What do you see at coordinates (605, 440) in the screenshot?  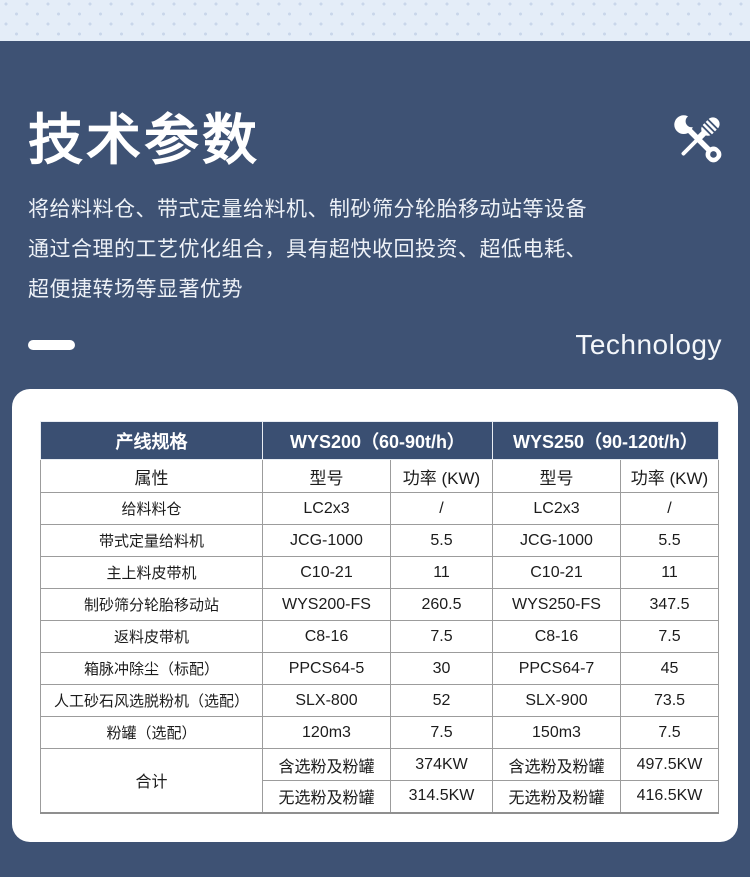 I see `header-wys250: WYS250（90-120t/h）` at bounding box center [605, 440].